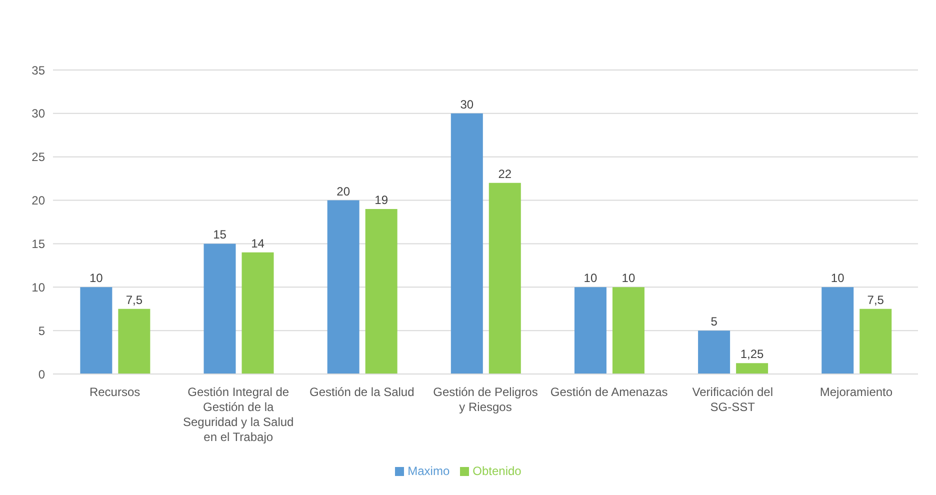 The width and height of the screenshot is (936, 495). What do you see at coordinates (42, 374) in the screenshot?
I see `y-tick-label: 0` at bounding box center [42, 374].